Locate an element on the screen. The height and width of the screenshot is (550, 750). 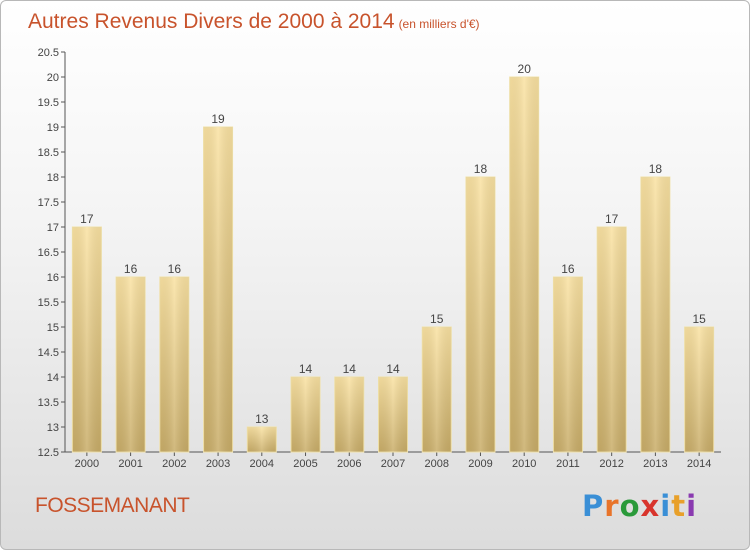
y-tick-label: 19.5 is located at coordinates (48, 103).